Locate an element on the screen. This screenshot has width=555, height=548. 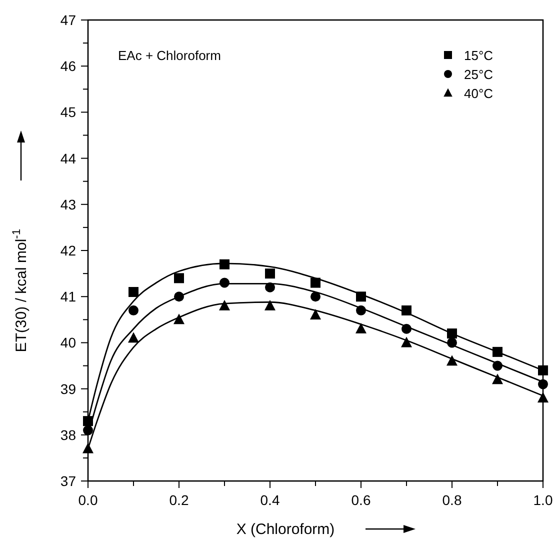
y-tick-label: 39 is located at coordinates (68, 388).